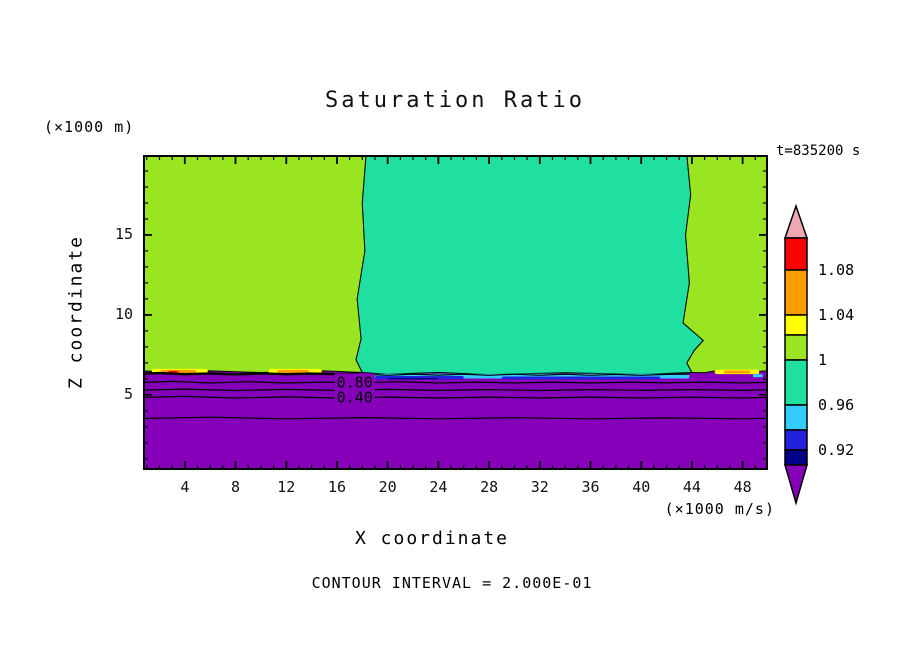 The image size is (904, 654). Describe the element at coordinates (691, 487) in the screenshot. I see `x-tick-label: 44` at that location.